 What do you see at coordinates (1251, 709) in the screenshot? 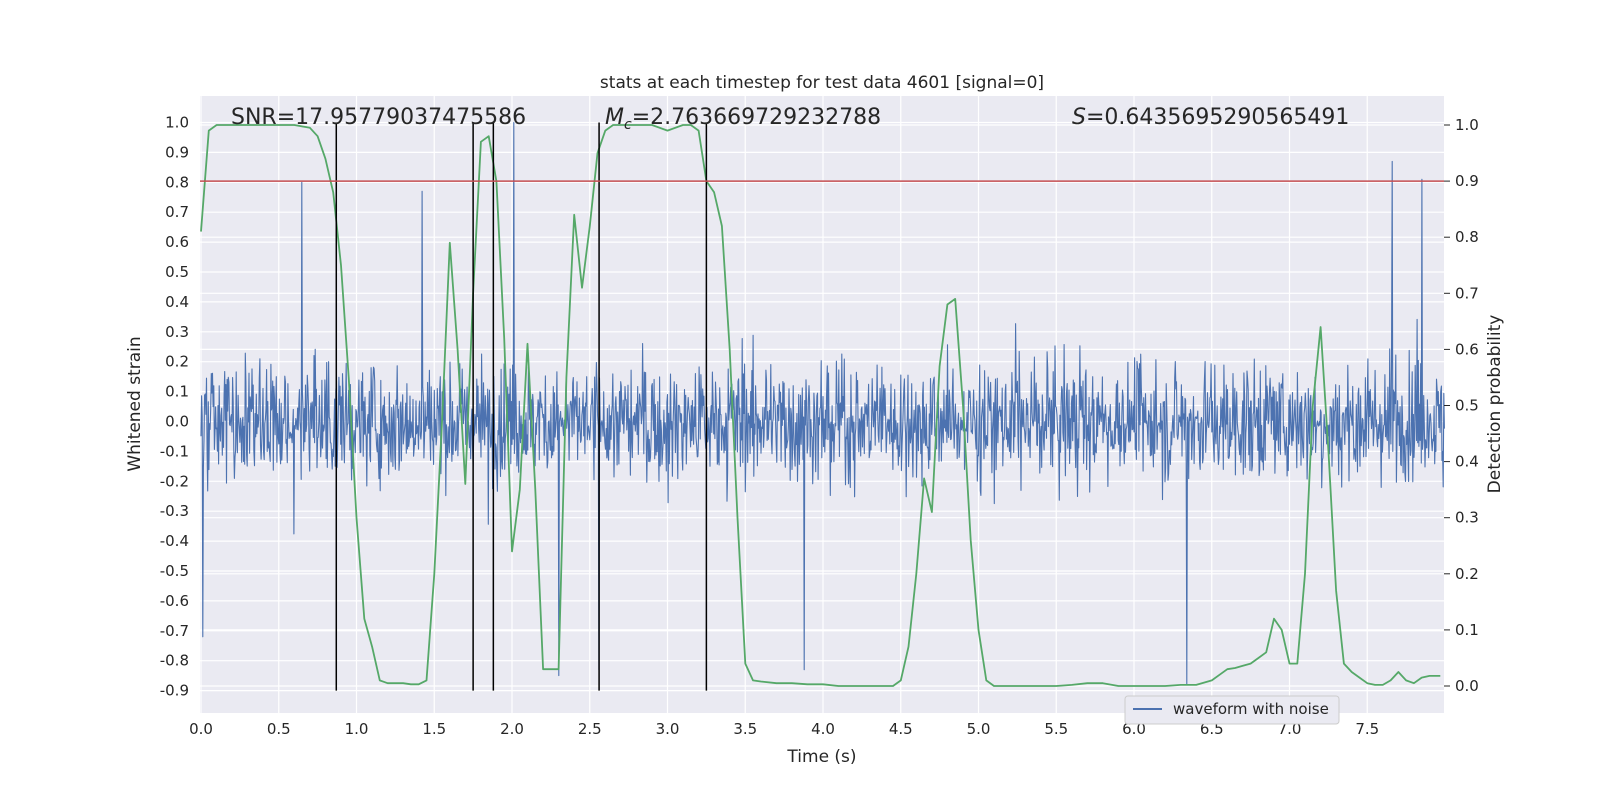
I see `legend-label: waveform with noise` at bounding box center [1251, 709].